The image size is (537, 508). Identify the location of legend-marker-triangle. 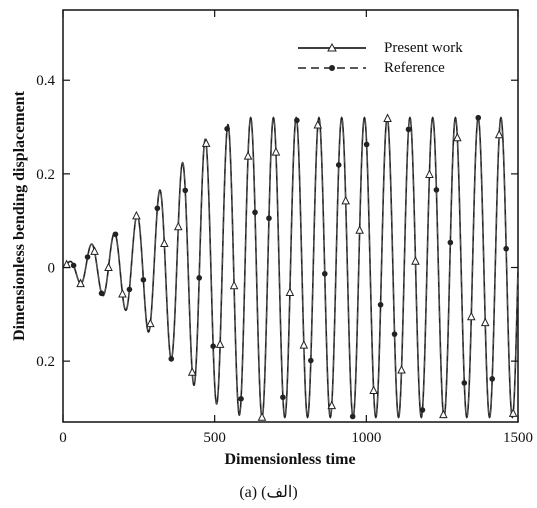
(332, 47).